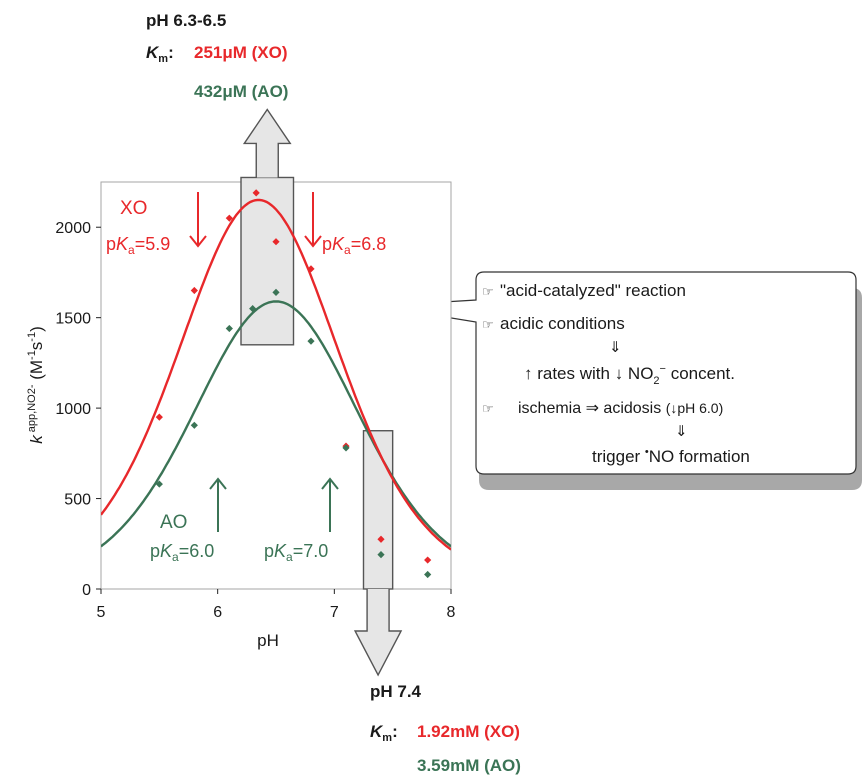  Describe the element at coordinates (334, 612) in the screenshot. I see `x-tick-label: 7` at that location.